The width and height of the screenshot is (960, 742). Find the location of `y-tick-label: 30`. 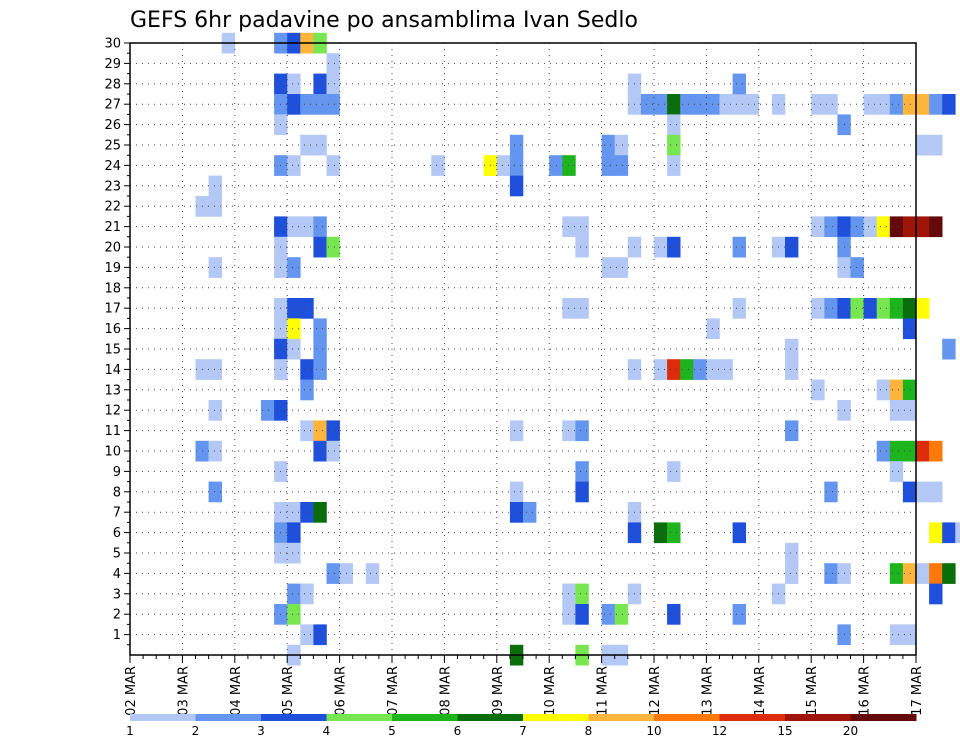

y-tick-label: 30 is located at coordinates (112, 44).